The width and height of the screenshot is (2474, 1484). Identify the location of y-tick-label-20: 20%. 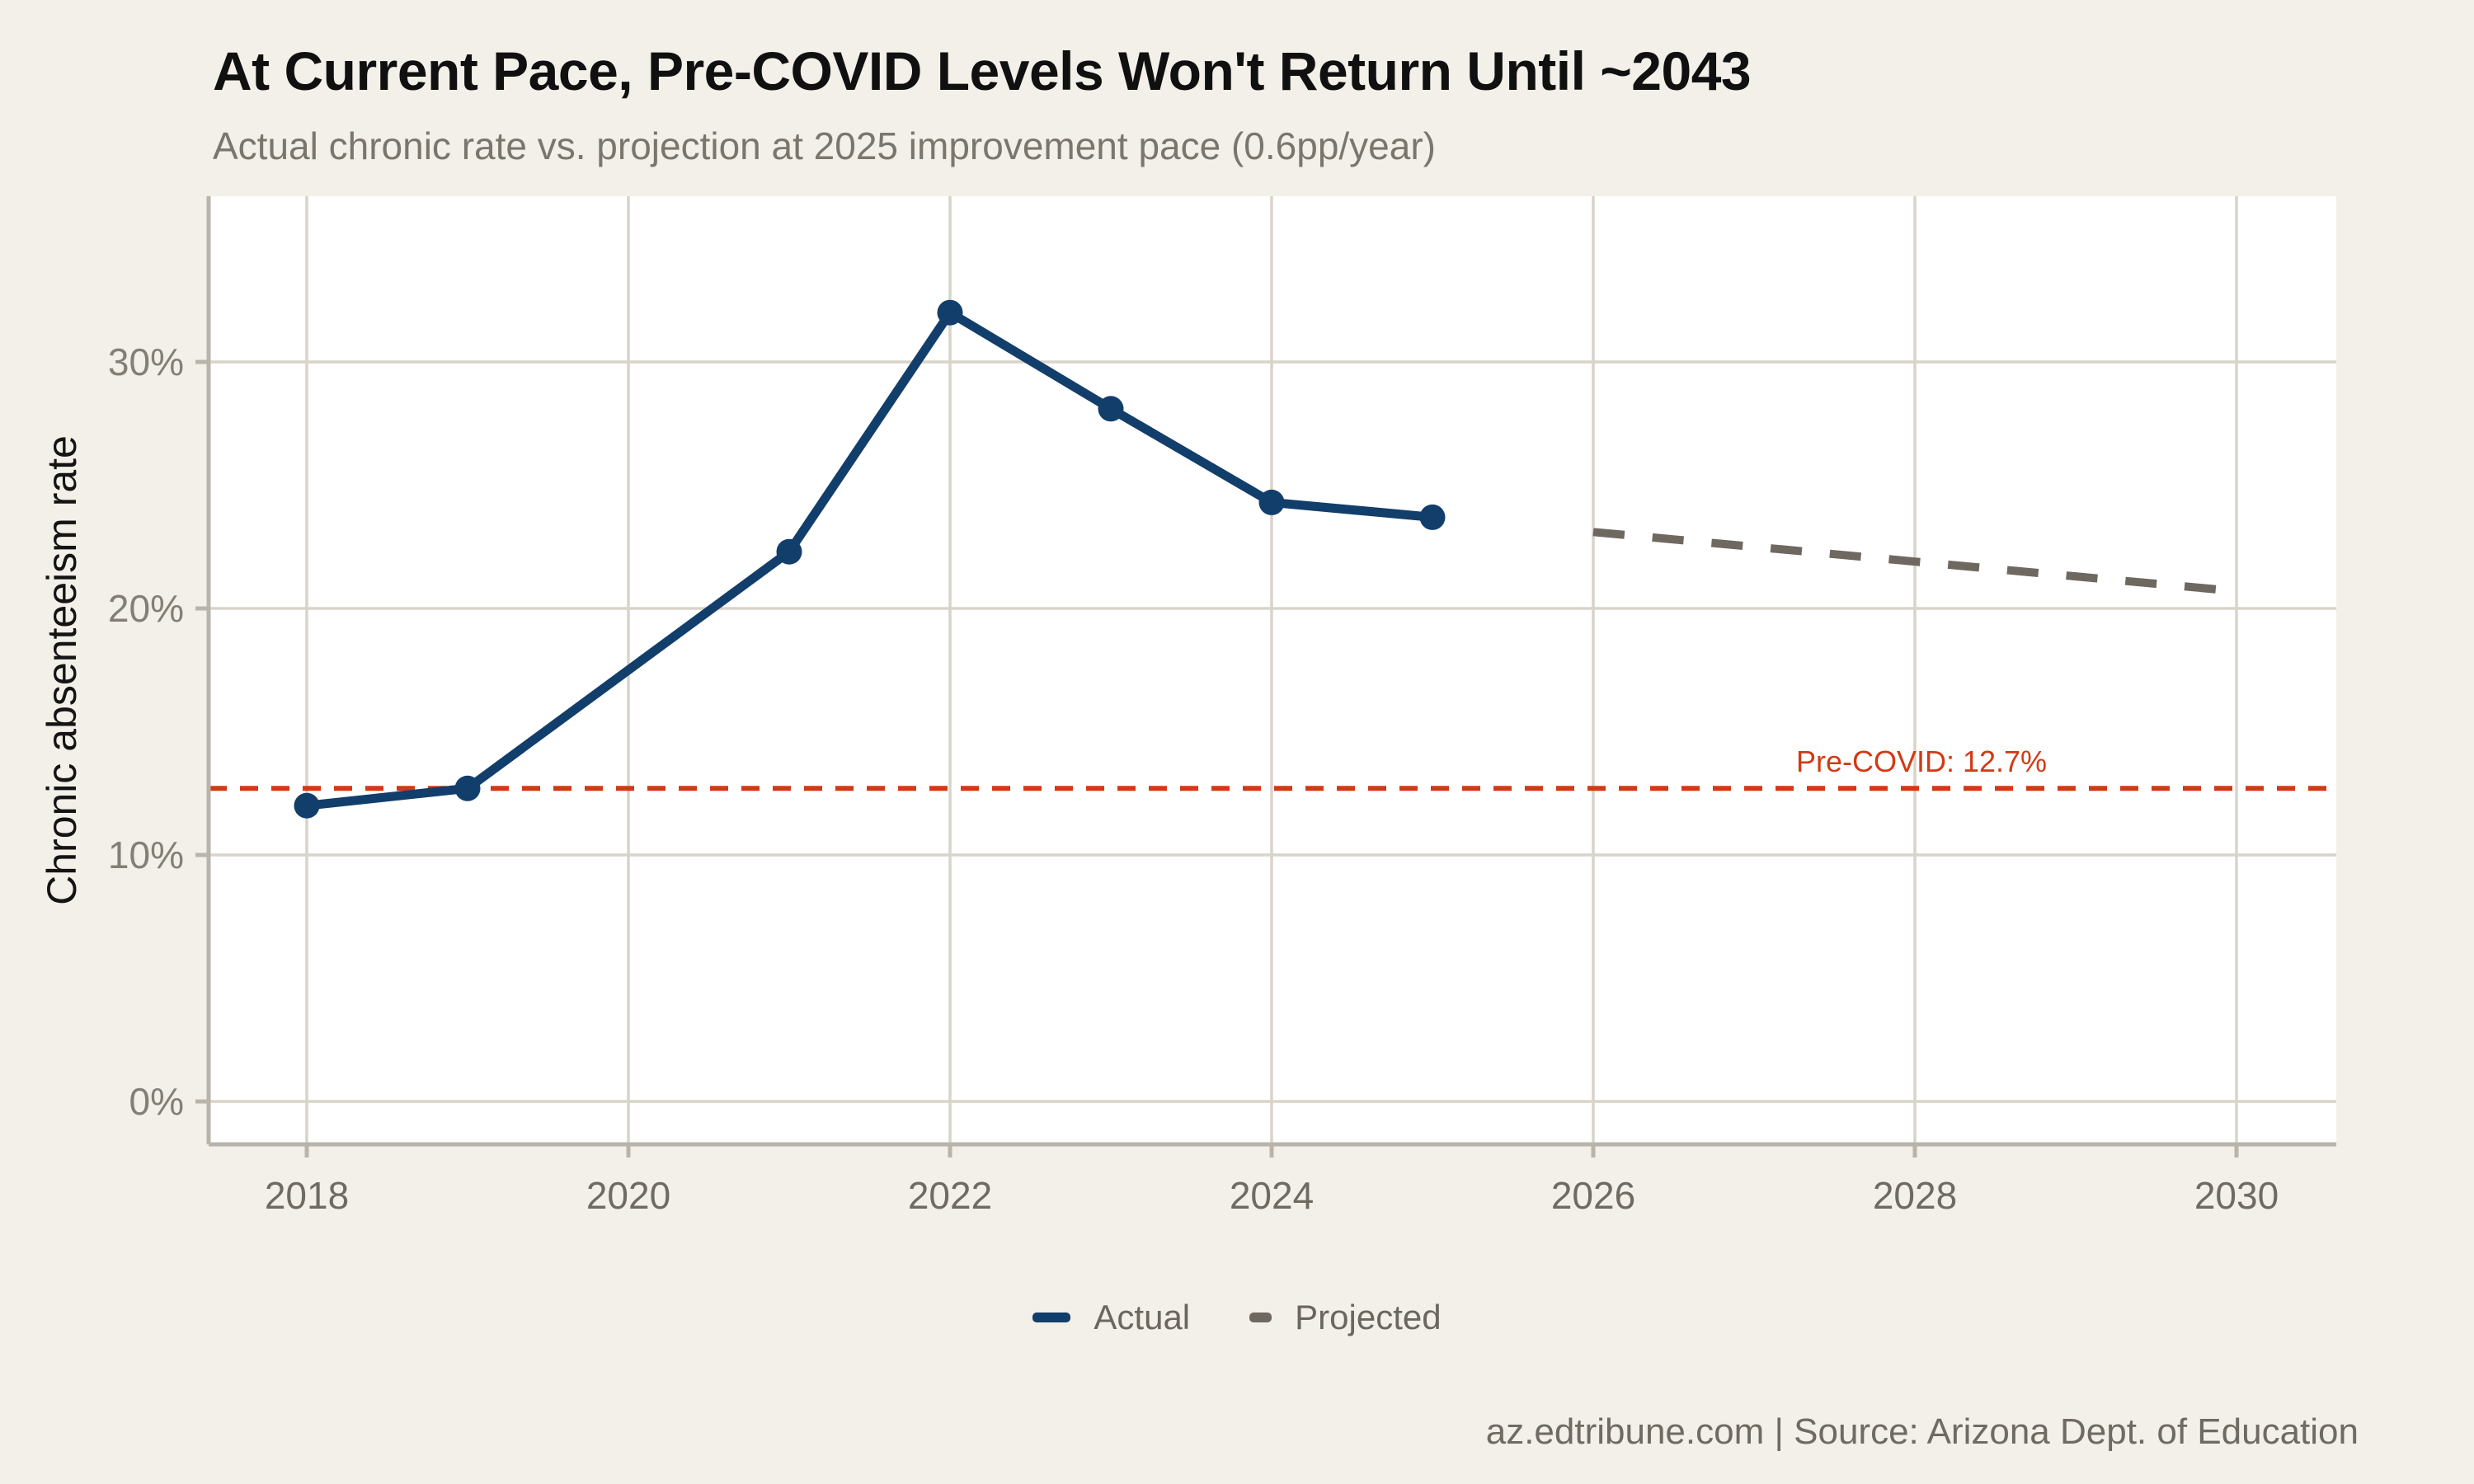
(146, 608).